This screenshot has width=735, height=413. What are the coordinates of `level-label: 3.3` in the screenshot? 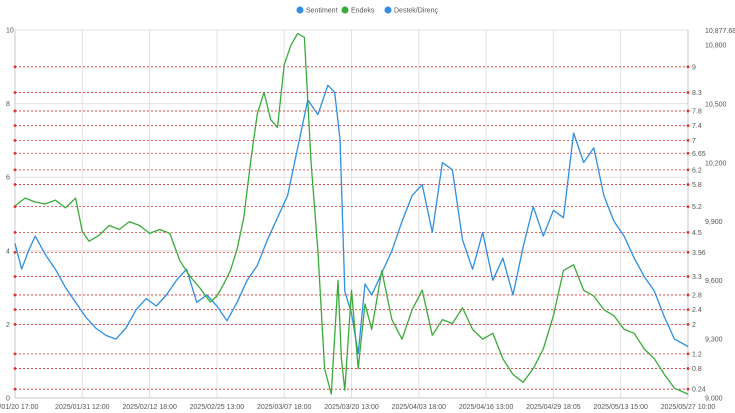 It's located at (697, 277).